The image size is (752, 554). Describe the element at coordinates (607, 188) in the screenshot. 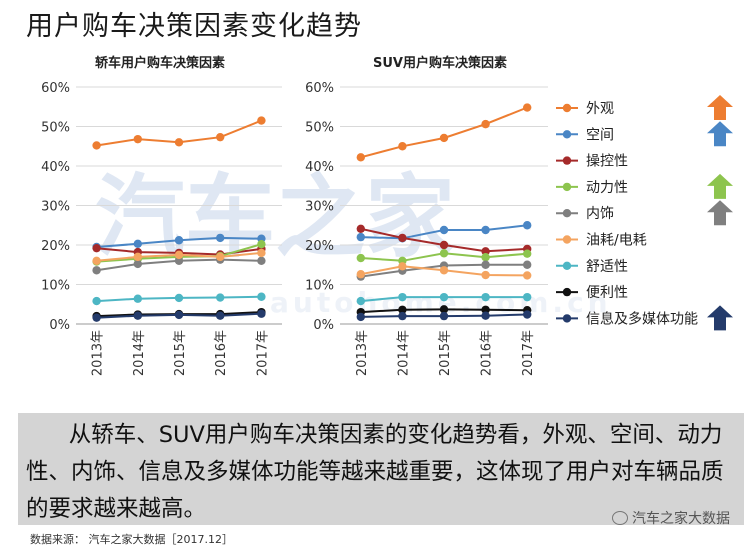

I see `legend-label-动力性: 动力性` at that location.